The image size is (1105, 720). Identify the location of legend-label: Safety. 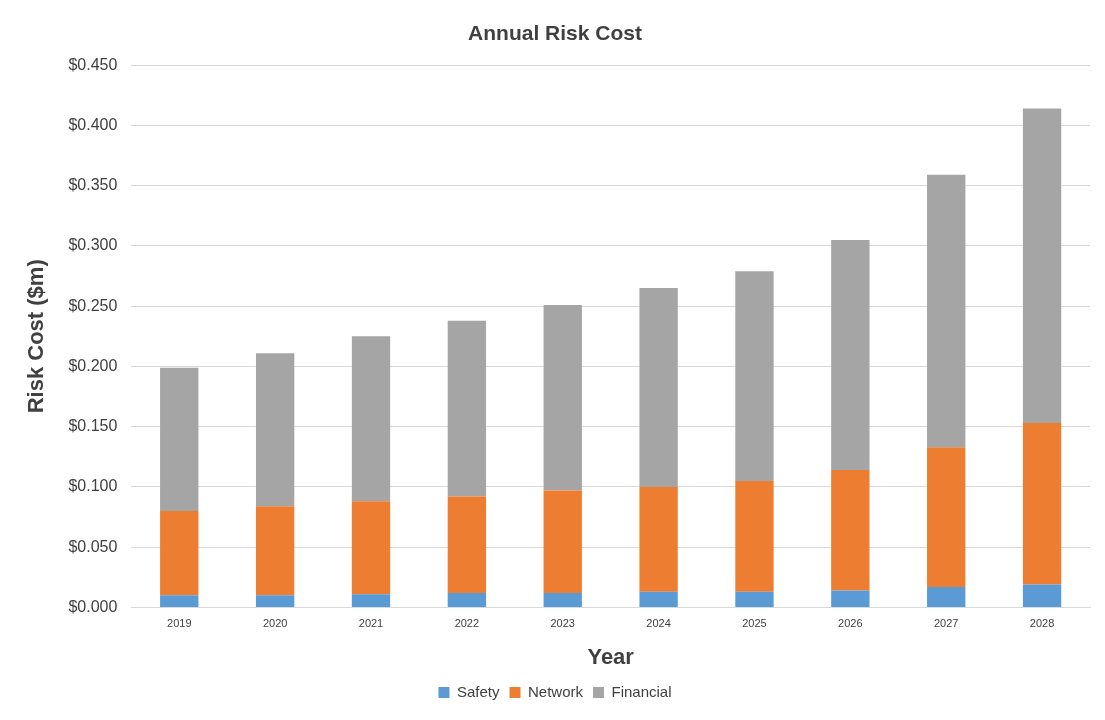
(478, 691).